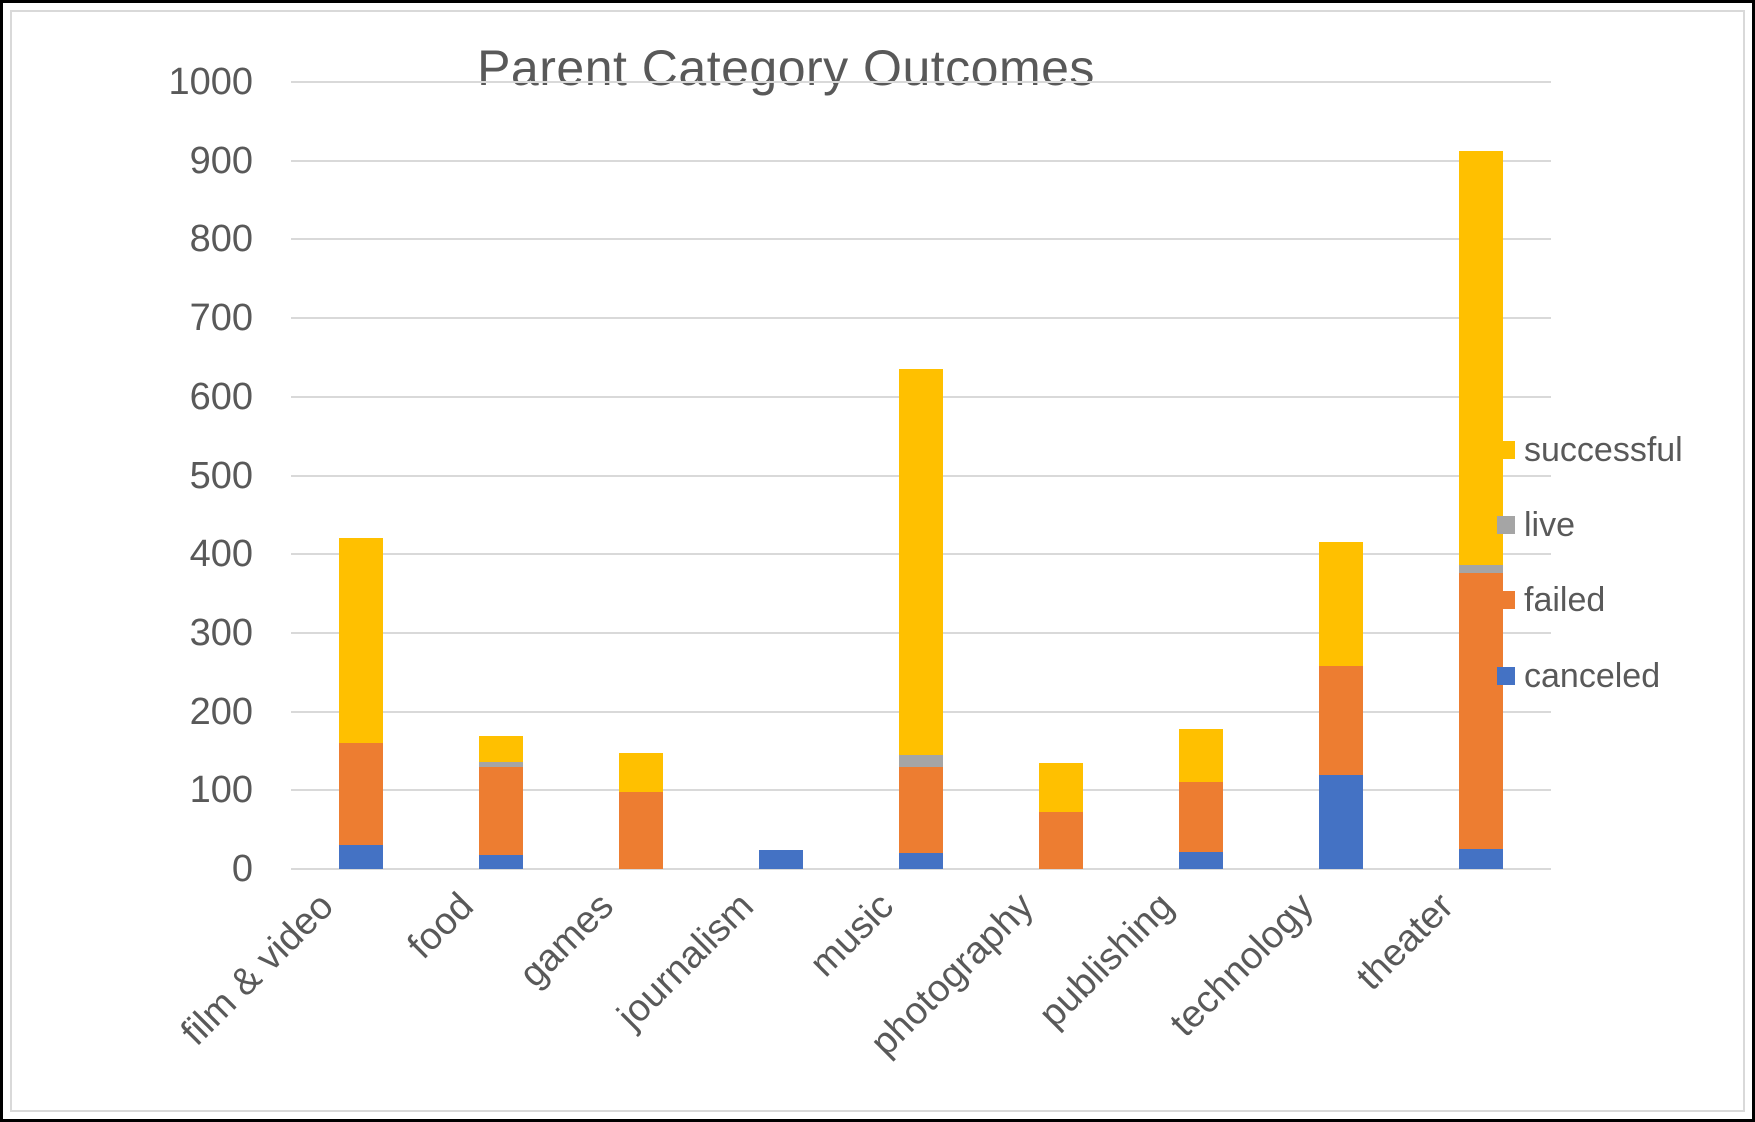 Image resolution: width=1755 pixels, height=1122 pixels. Describe the element at coordinates (1550, 524) in the screenshot. I see `legend-label: live` at that location.